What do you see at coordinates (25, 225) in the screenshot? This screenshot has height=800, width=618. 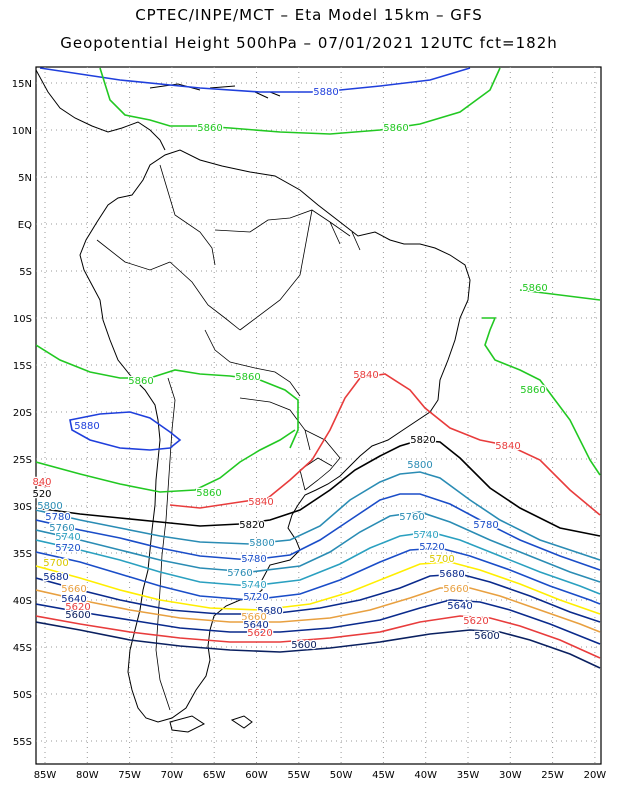 I see `lat-tick-label: EQ` at bounding box center [25, 225].